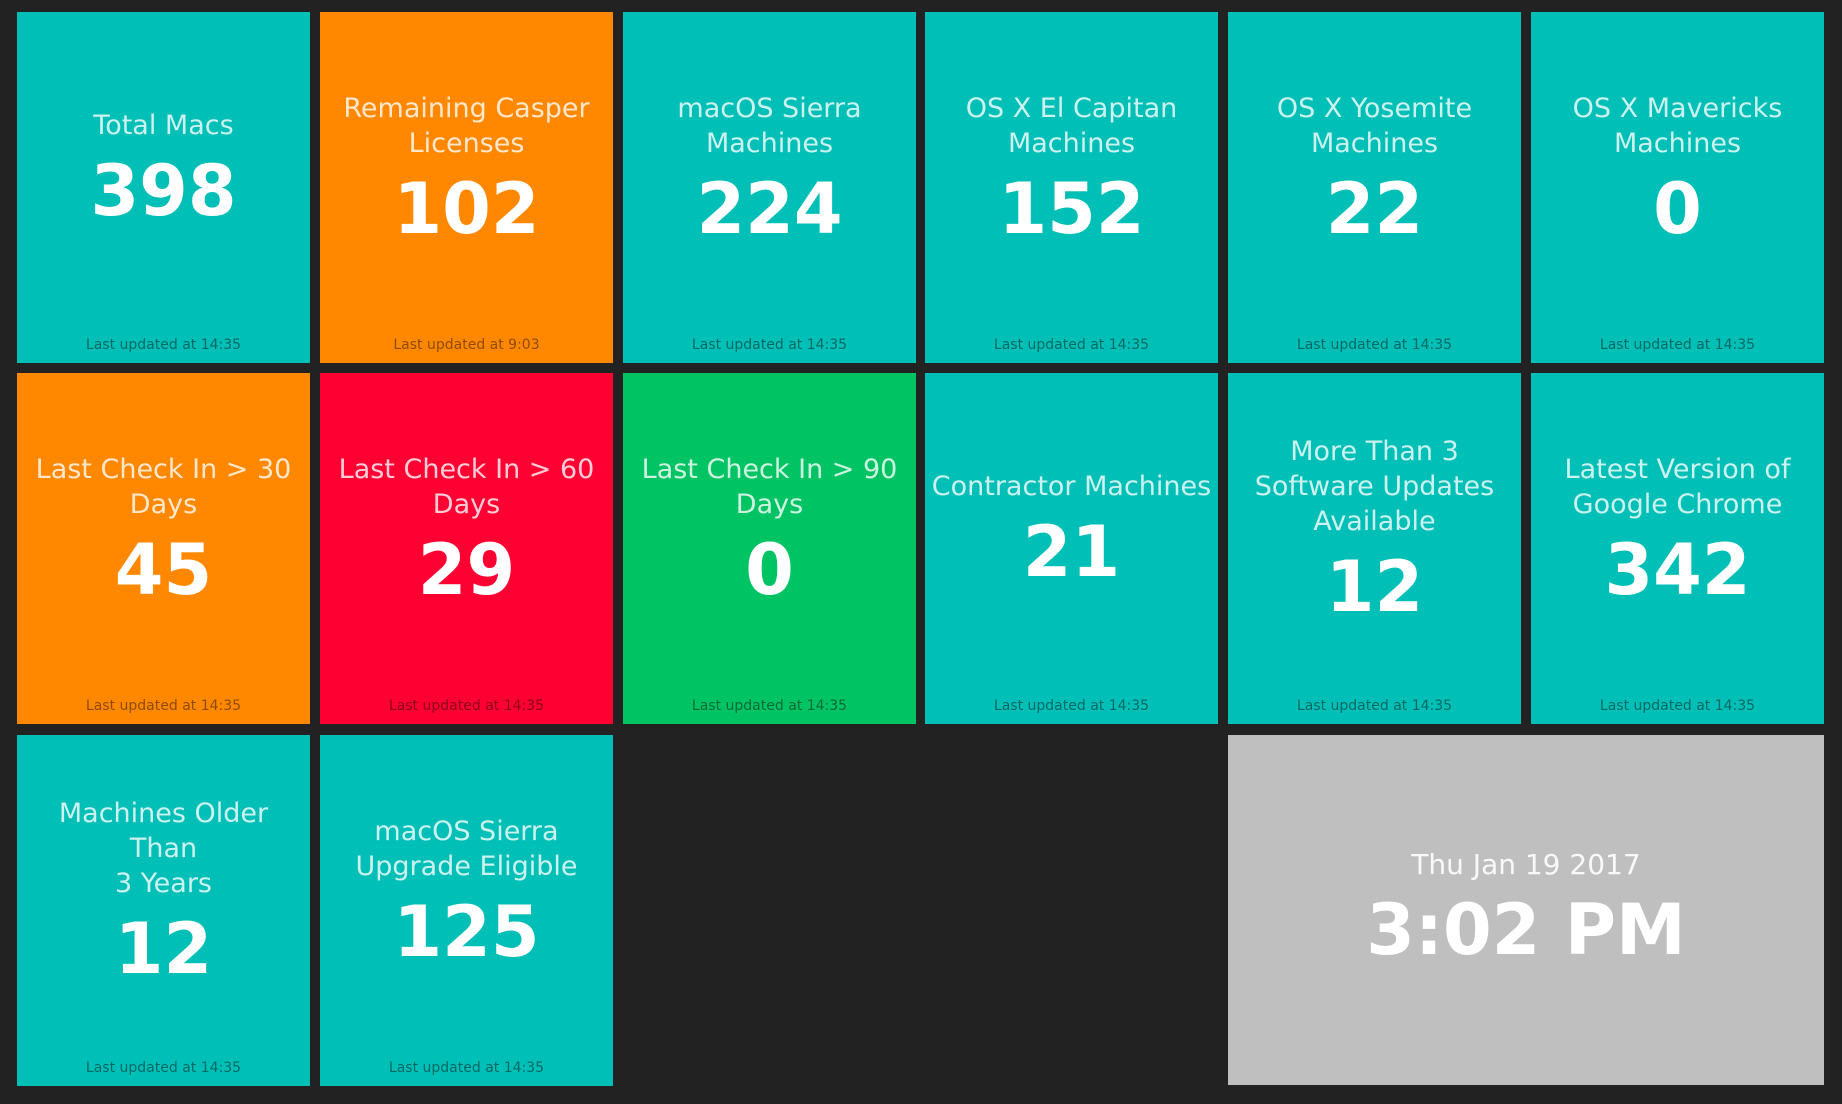  I want to click on tile-content: OS X Yosemite Machines 22, so click(1374, 170).